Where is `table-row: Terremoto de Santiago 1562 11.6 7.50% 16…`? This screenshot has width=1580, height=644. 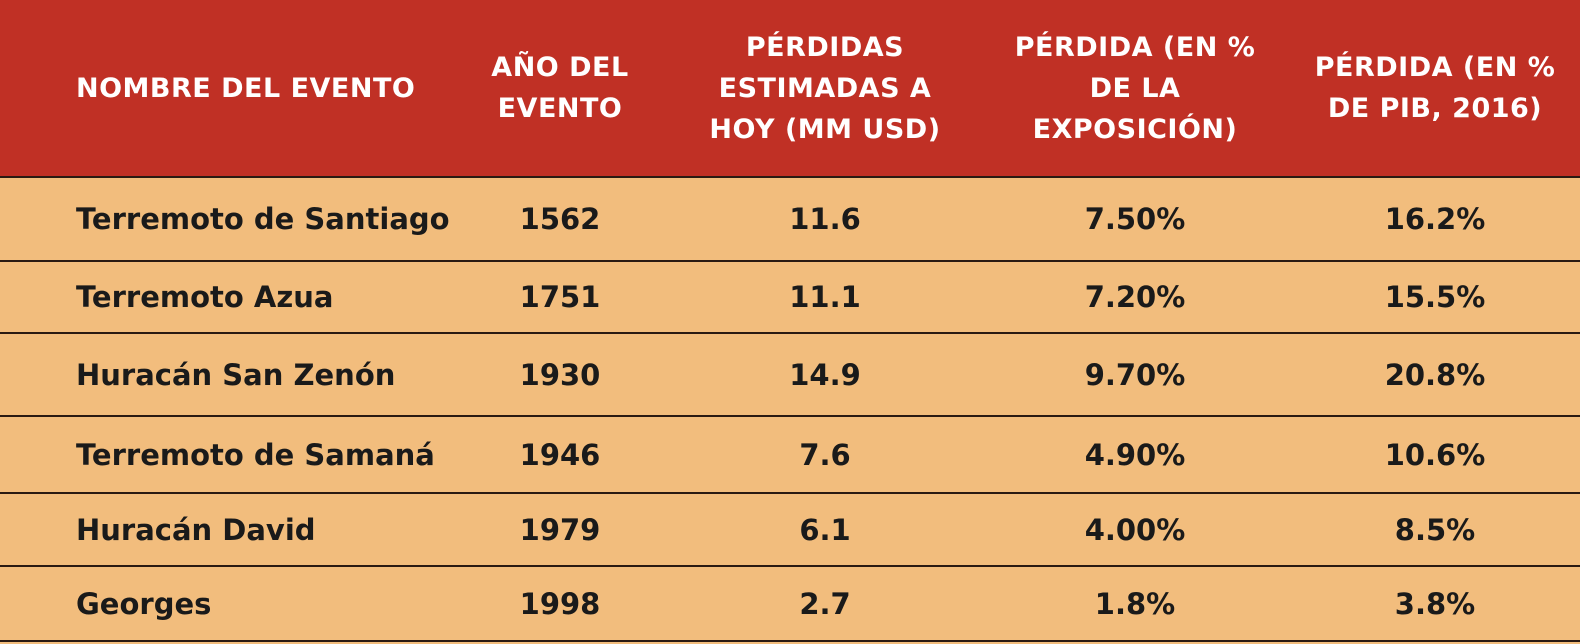
table-row: Terremoto de Santiago 1562 11.6 7.50% 16… is located at coordinates (790, 220).